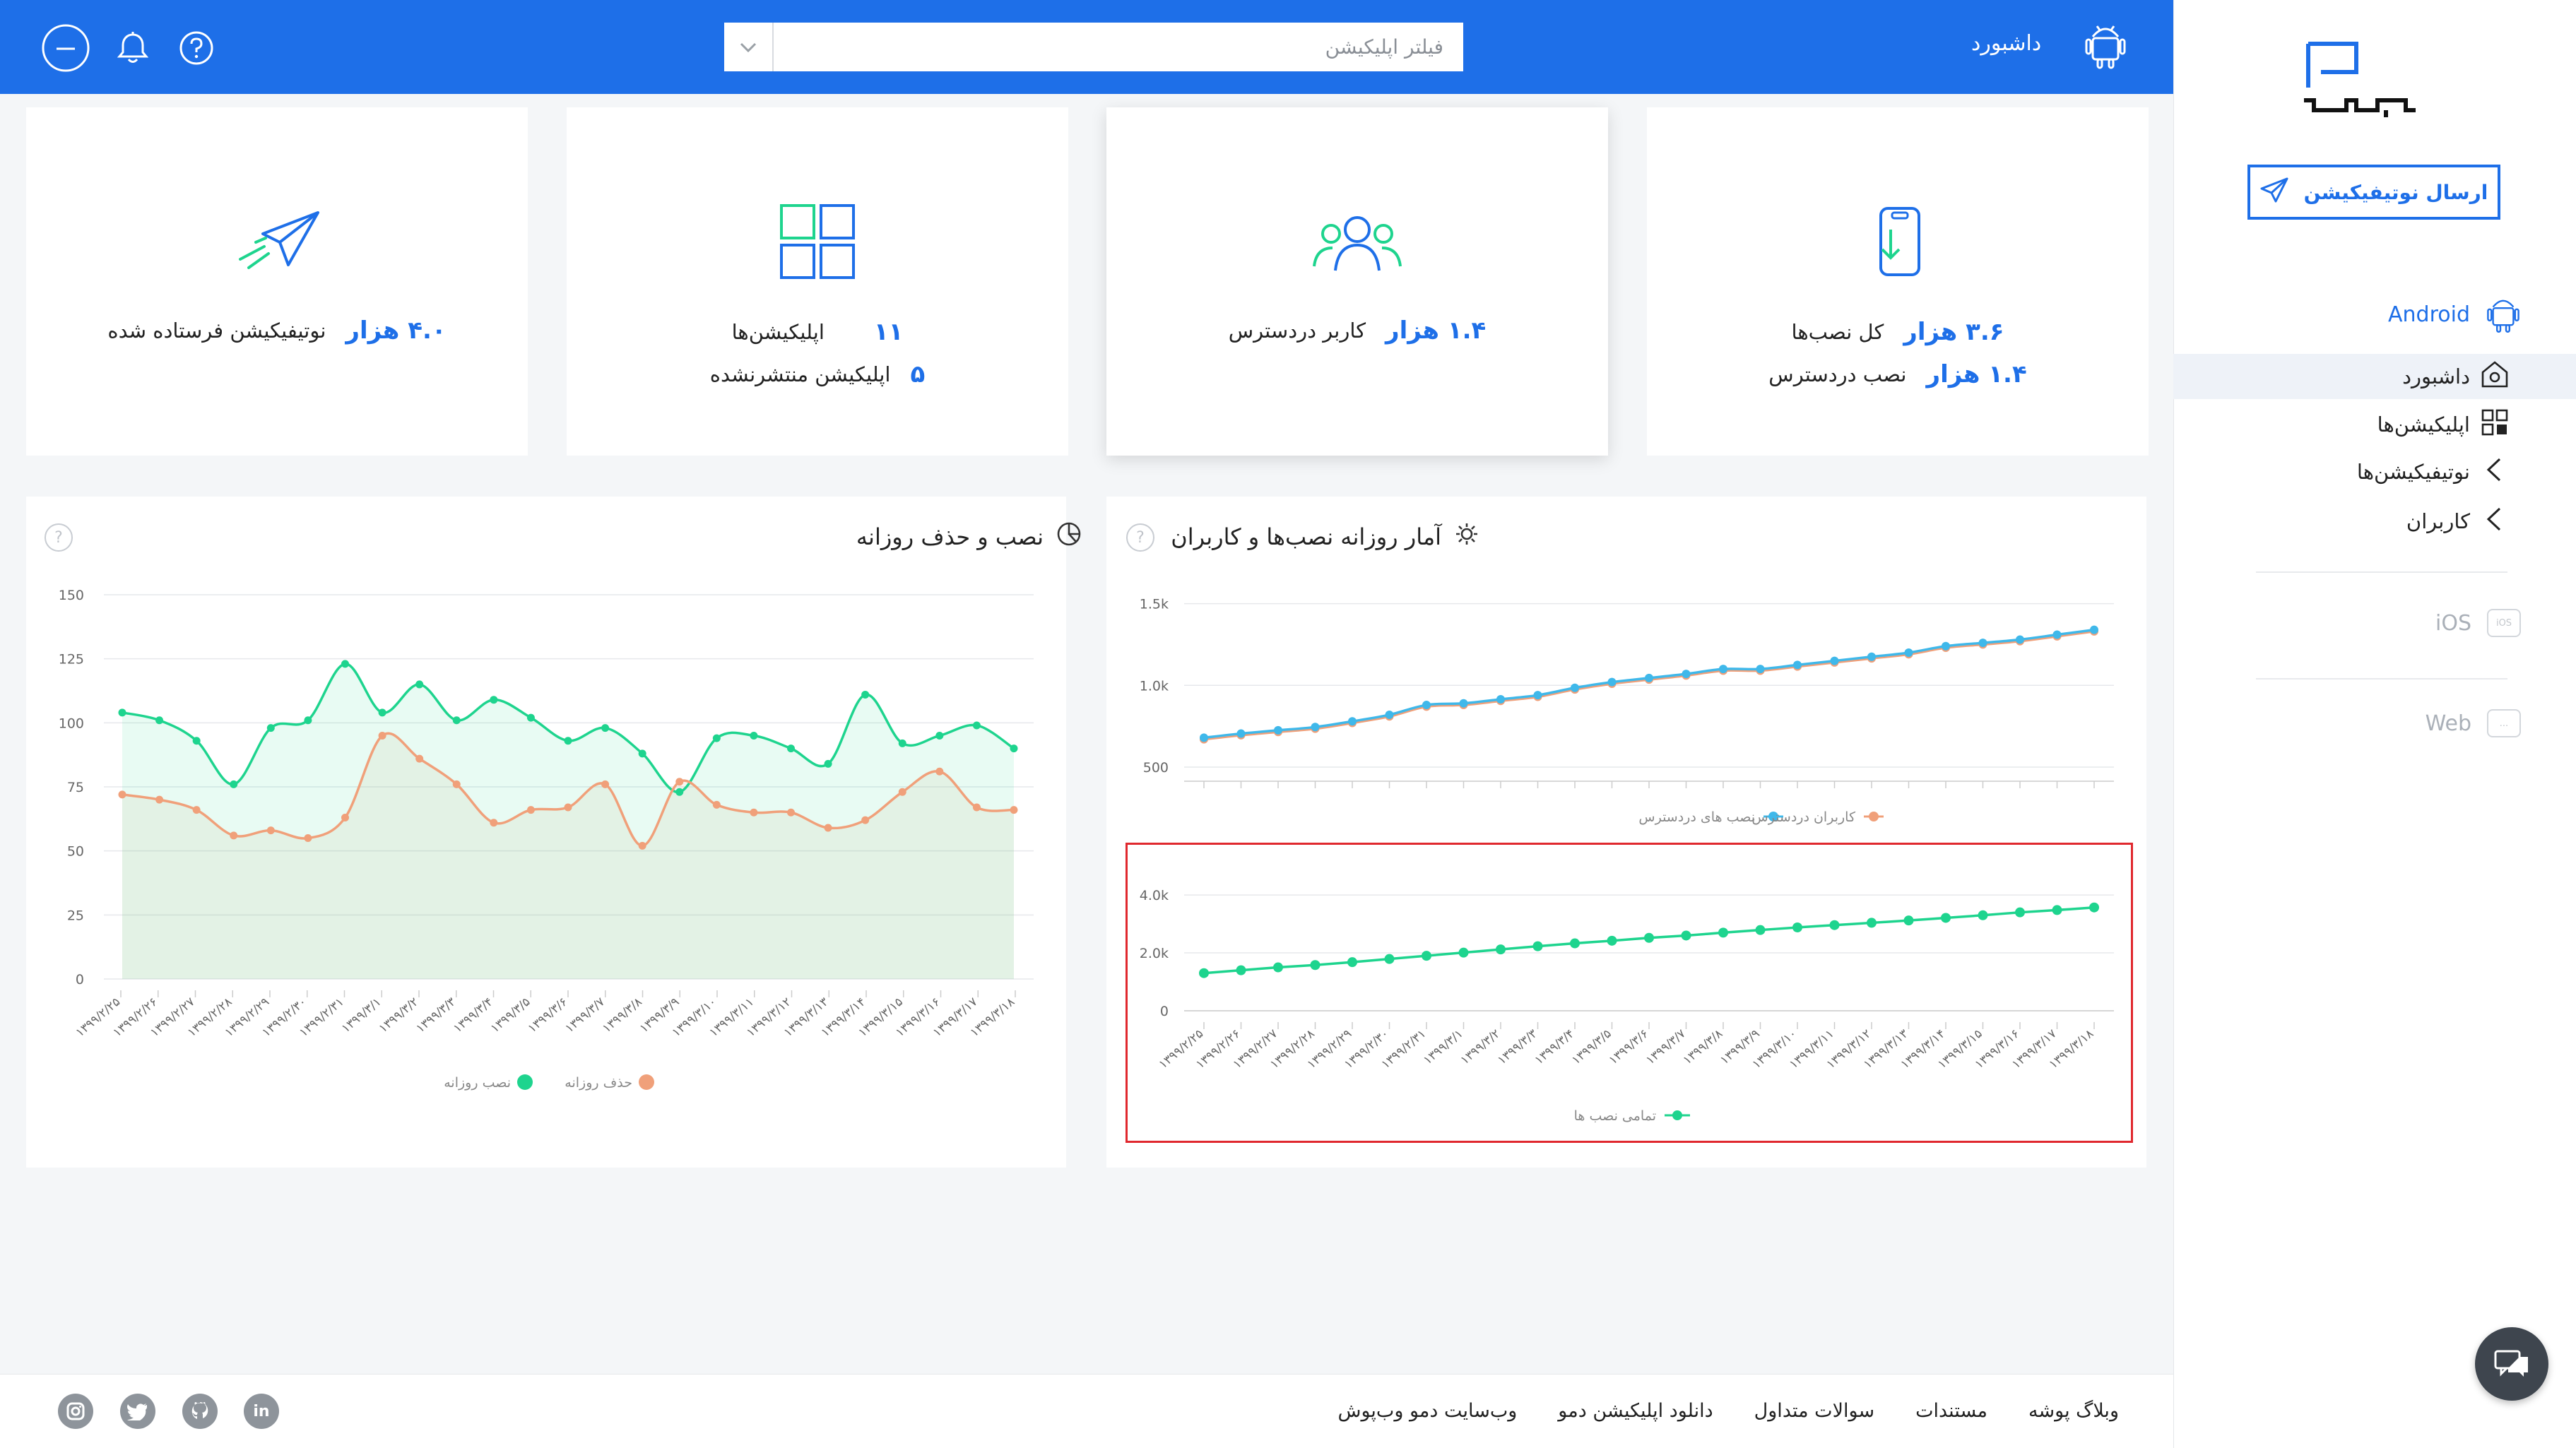  I want to click on platform-web: ... Web, so click(2473, 723).